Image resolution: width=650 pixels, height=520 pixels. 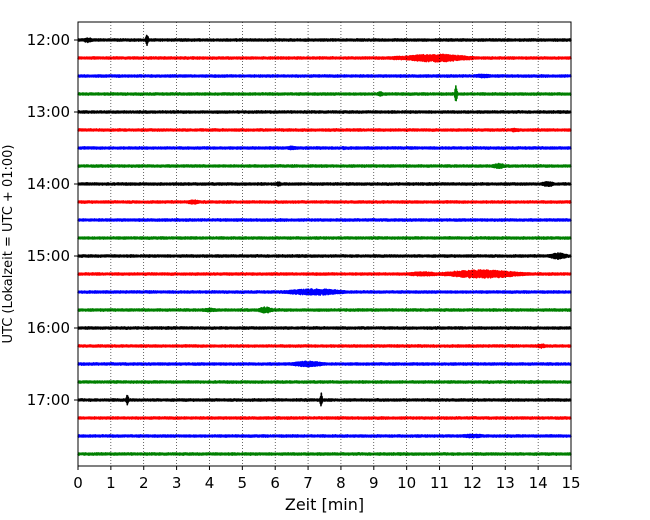 What do you see at coordinates (52, 220) in the screenshot?
I see `y-axis: 12:00 13:00 14:00 15:00 16:00 17:00` at bounding box center [52, 220].